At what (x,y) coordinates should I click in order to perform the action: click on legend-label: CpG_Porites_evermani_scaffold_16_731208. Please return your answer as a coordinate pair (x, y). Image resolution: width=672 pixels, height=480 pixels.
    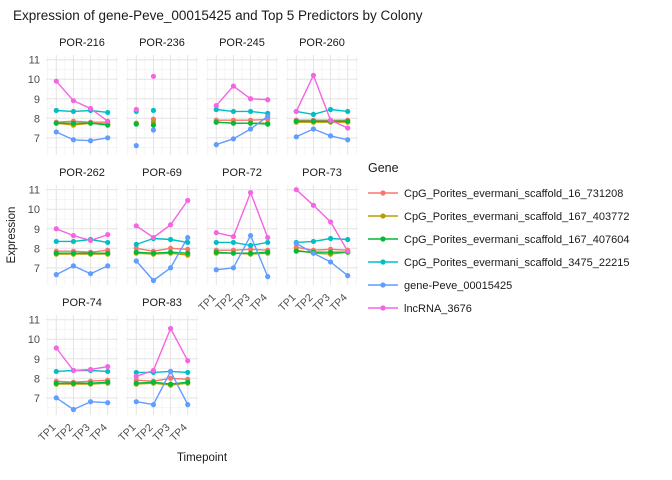
    Looking at the image, I should click on (513, 194).